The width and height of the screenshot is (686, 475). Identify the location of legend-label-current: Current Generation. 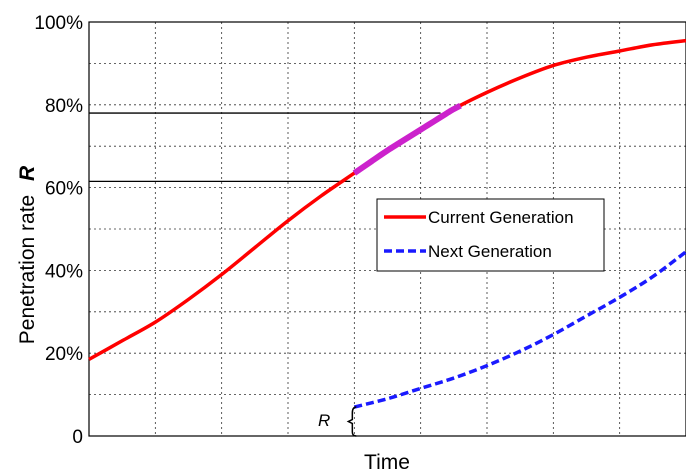
(501, 217).